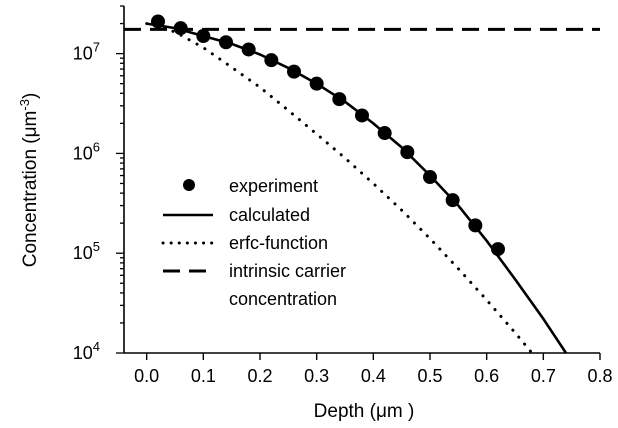 The height and width of the screenshot is (428, 618). What do you see at coordinates (287, 271) in the screenshot?
I see `legend-label-intrinsic-line1: intrinsic carrier` at bounding box center [287, 271].